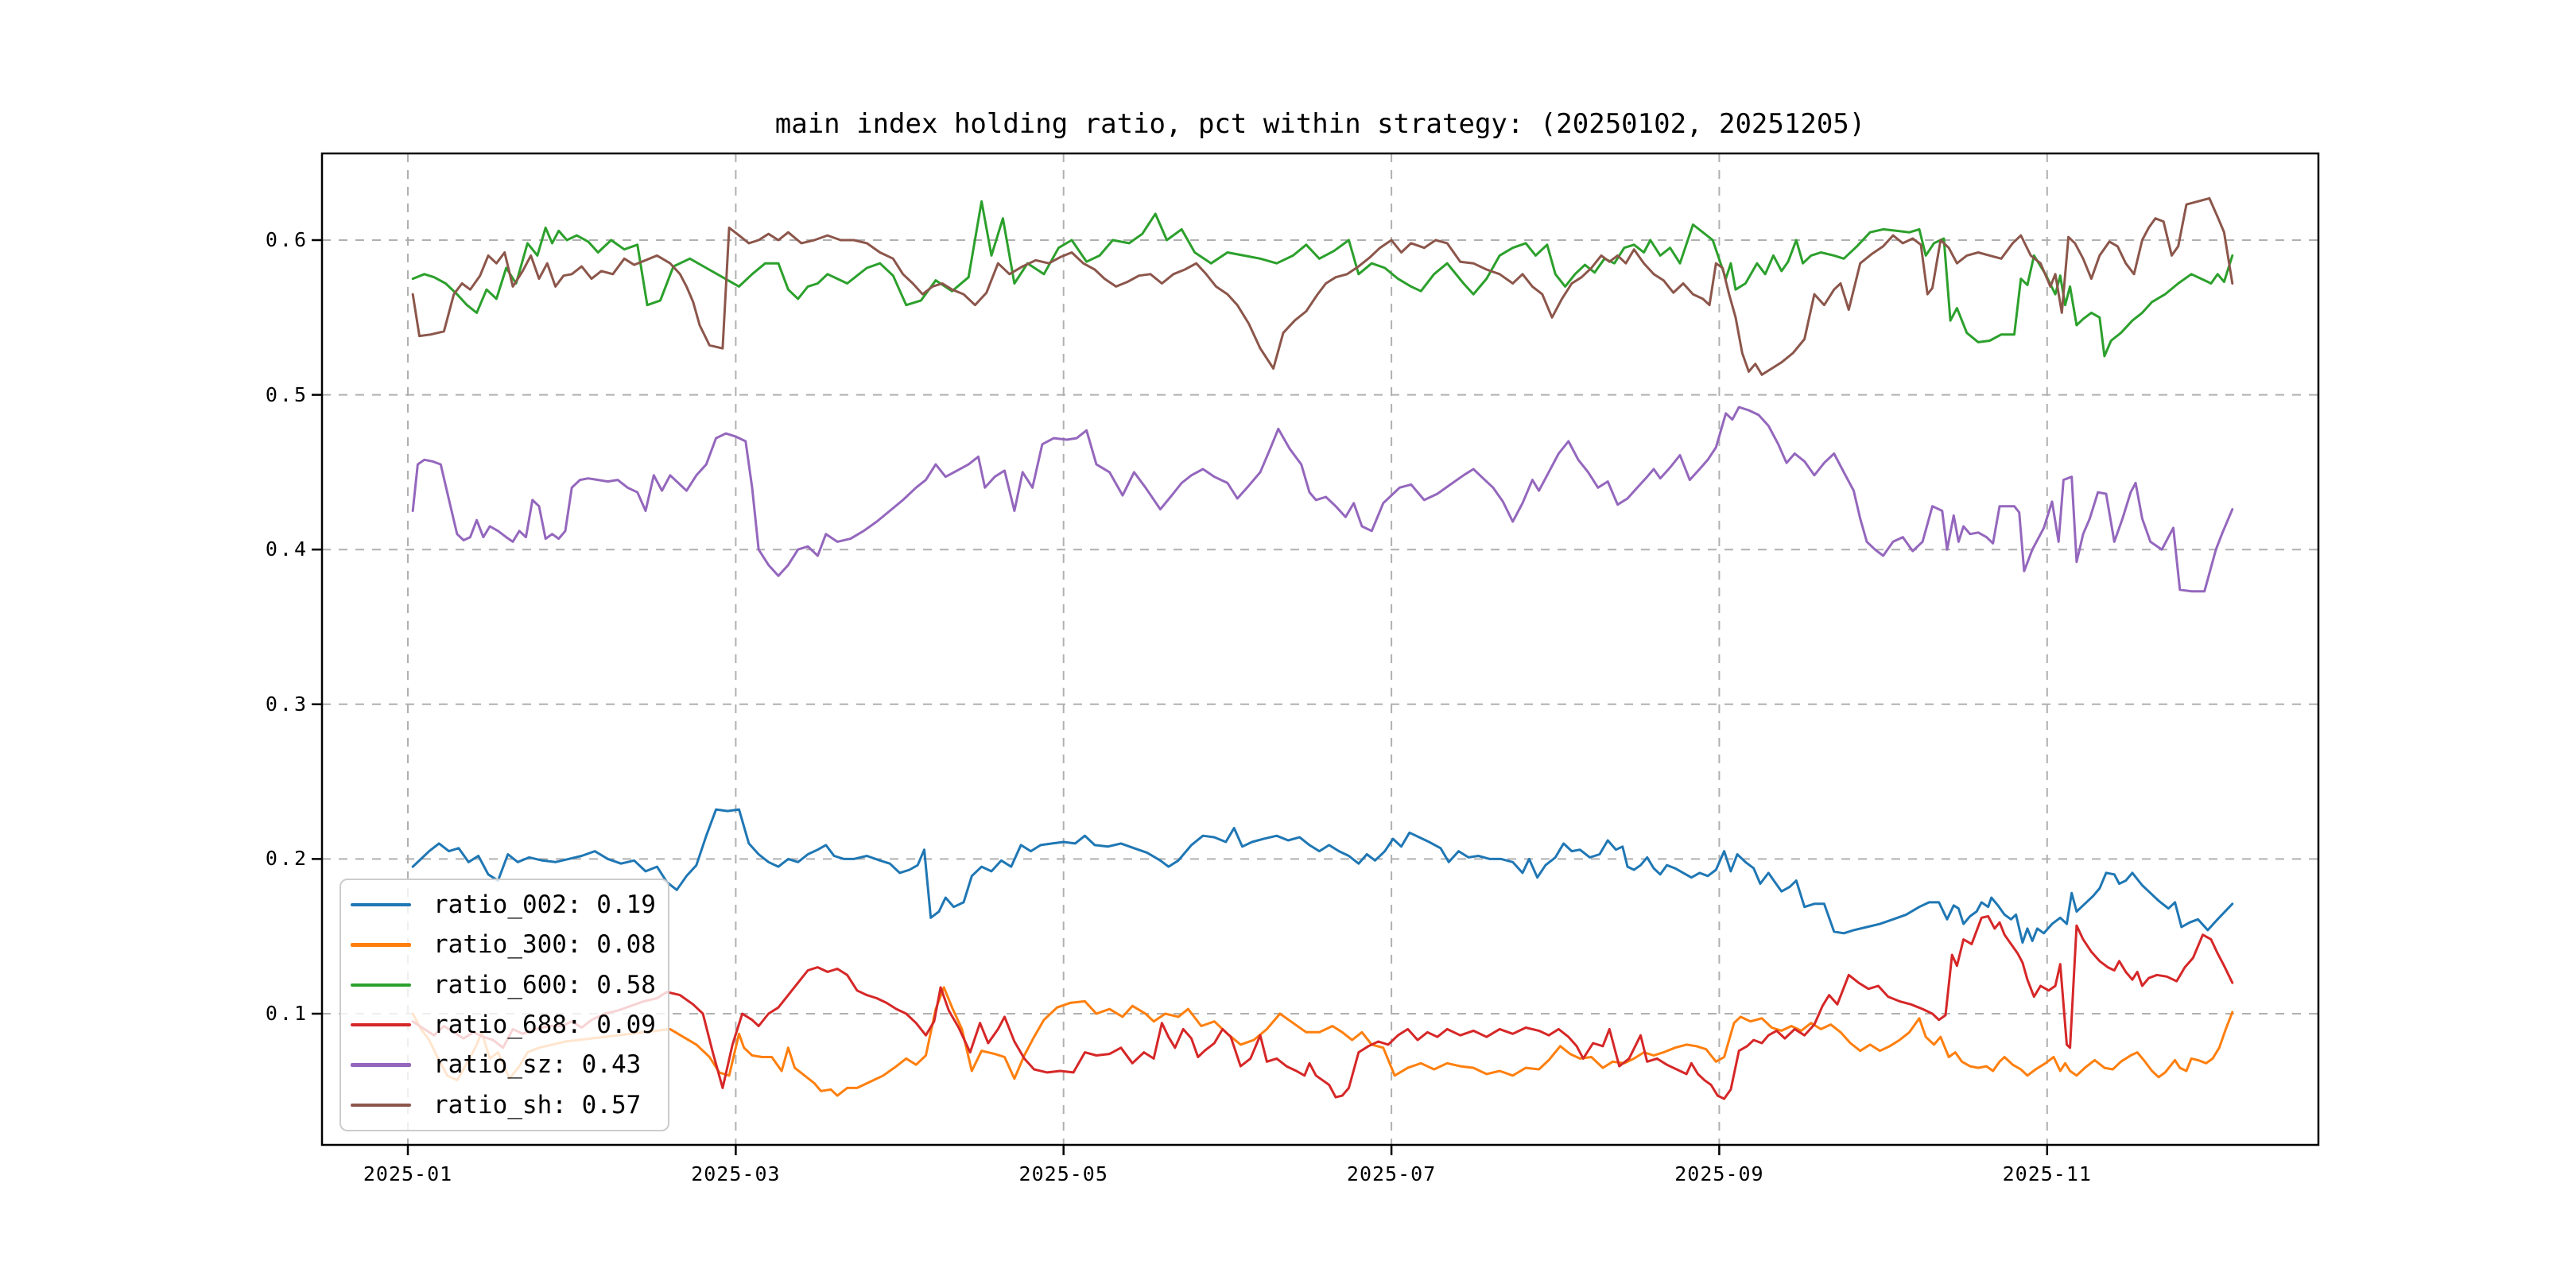 This screenshot has height=1288, width=2576. I want to click on legend-row-ratio_300: ratio_300: 0.08, so click(504, 945).